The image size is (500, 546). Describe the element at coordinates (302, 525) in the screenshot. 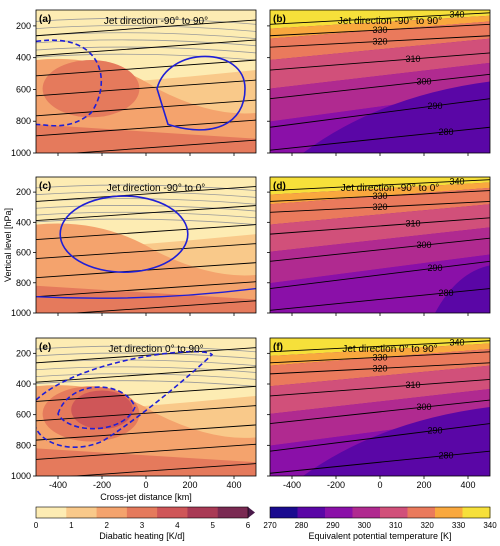

I see `colorbar-tick-label: 280` at that location.